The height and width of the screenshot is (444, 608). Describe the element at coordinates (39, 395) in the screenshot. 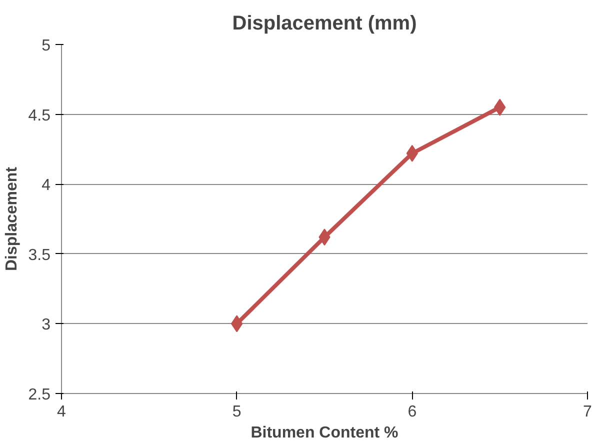

I see `y-tick-label: 2.5` at that location.